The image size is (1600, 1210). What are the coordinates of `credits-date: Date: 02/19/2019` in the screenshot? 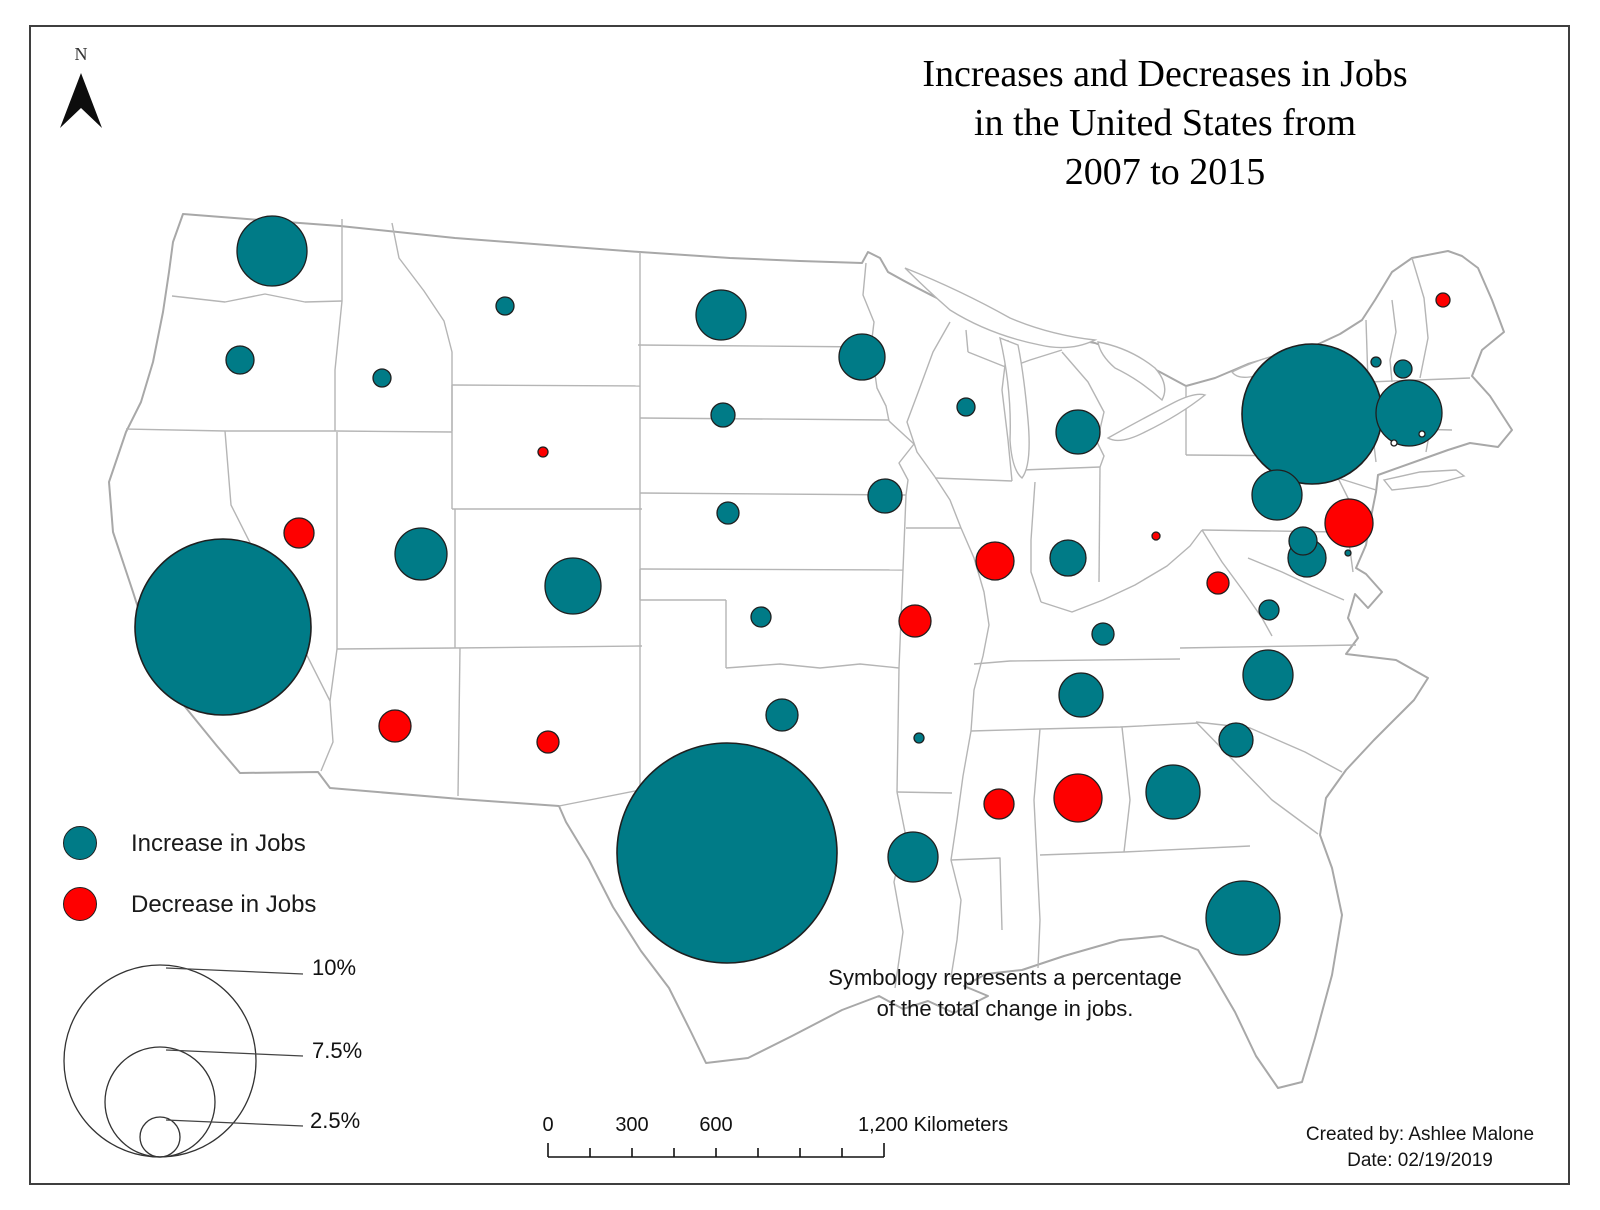 It's located at (1420, 1160).